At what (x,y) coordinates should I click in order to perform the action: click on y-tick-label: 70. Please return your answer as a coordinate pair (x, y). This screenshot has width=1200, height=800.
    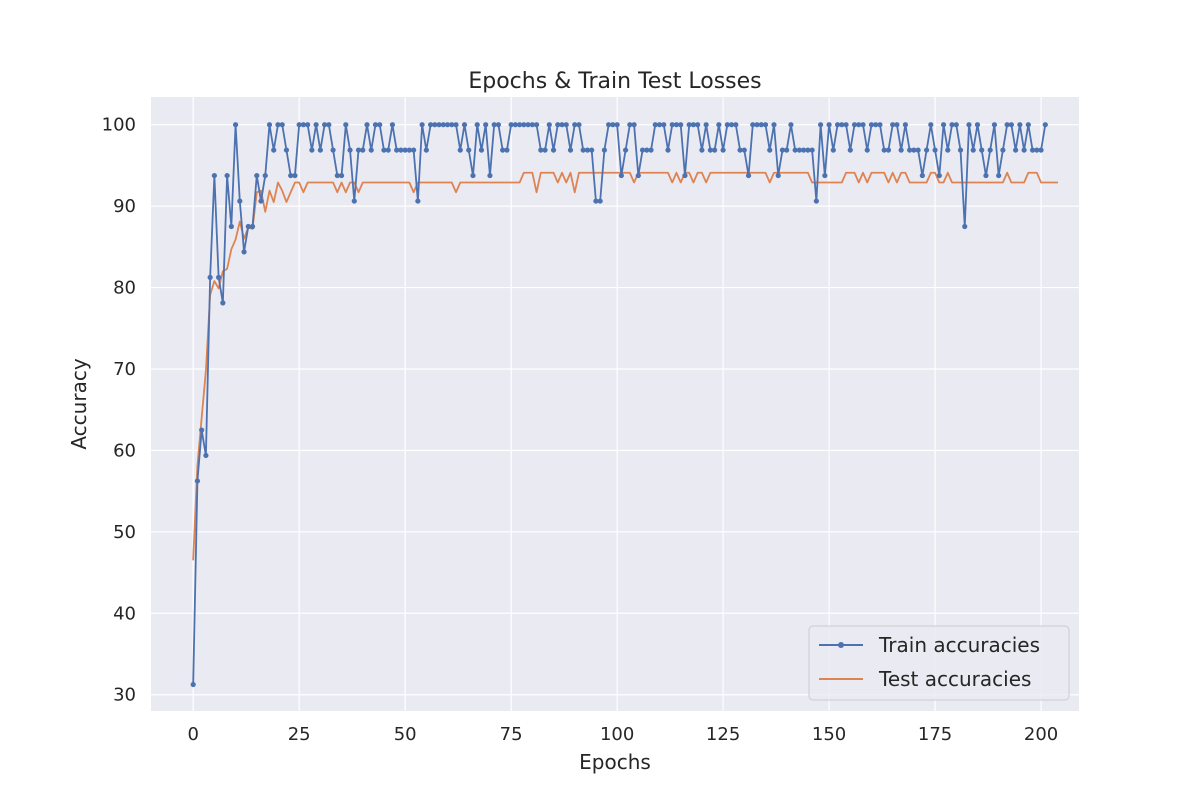
    Looking at the image, I should click on (124, 369).